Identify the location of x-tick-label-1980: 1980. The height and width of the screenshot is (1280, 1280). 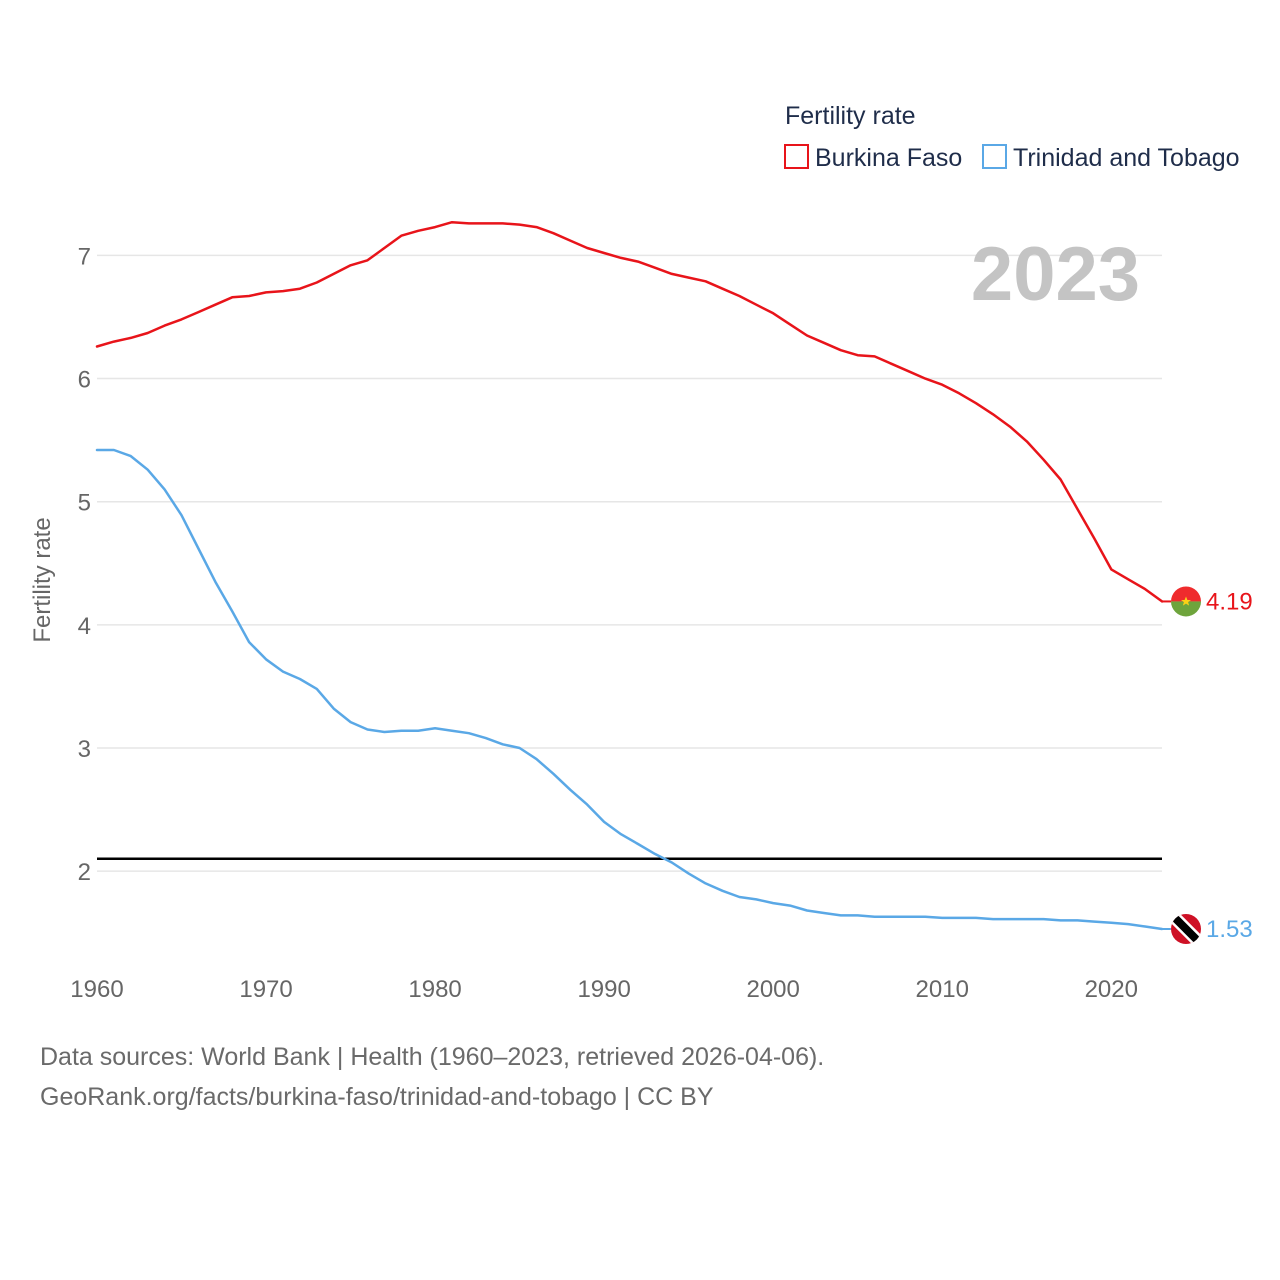
(434, 989).